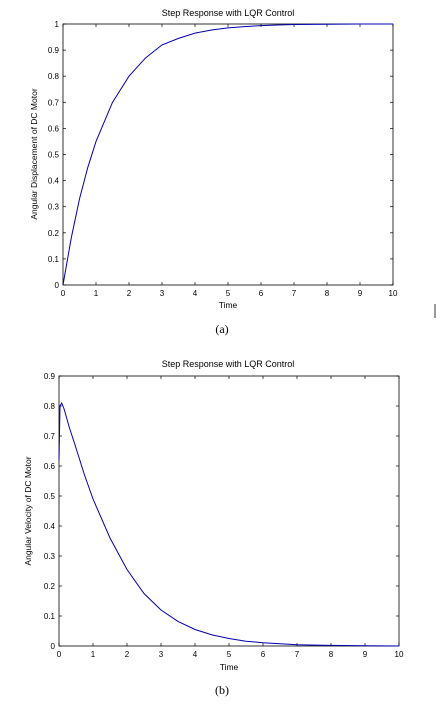  Describe the element at coordinates (57, 24) in the screenshot. I see `y-tick-label: 1` at that location.